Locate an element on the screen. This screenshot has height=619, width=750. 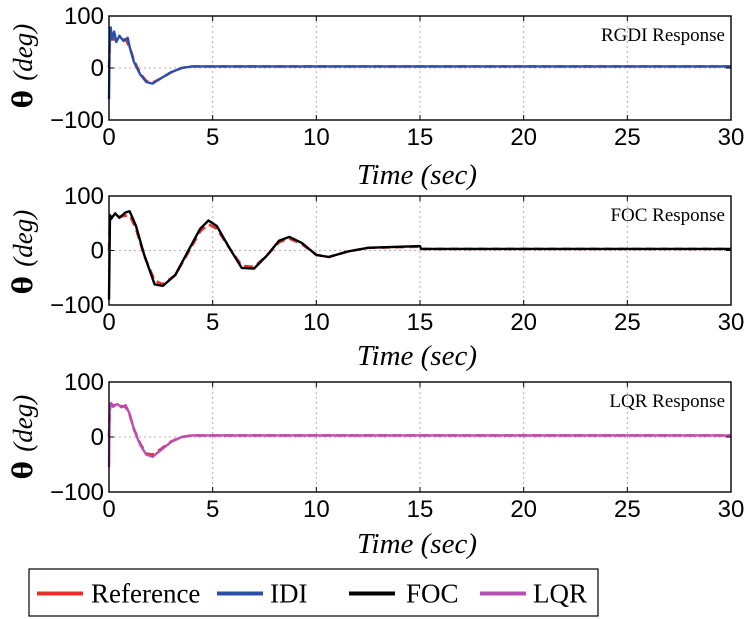
legend-item-lqr: LQR is located at coordinates (533, 594).